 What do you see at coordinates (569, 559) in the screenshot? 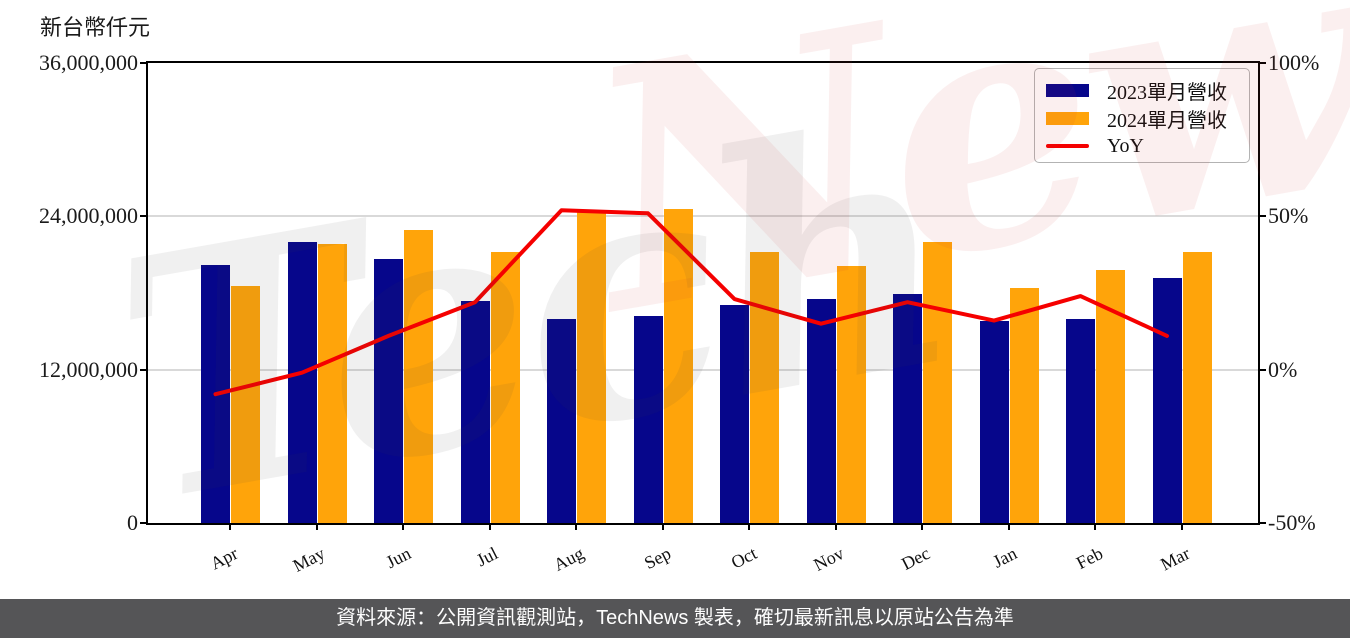
I see `x-tick-label-aug: Aug` at bounding box center [569, 559].